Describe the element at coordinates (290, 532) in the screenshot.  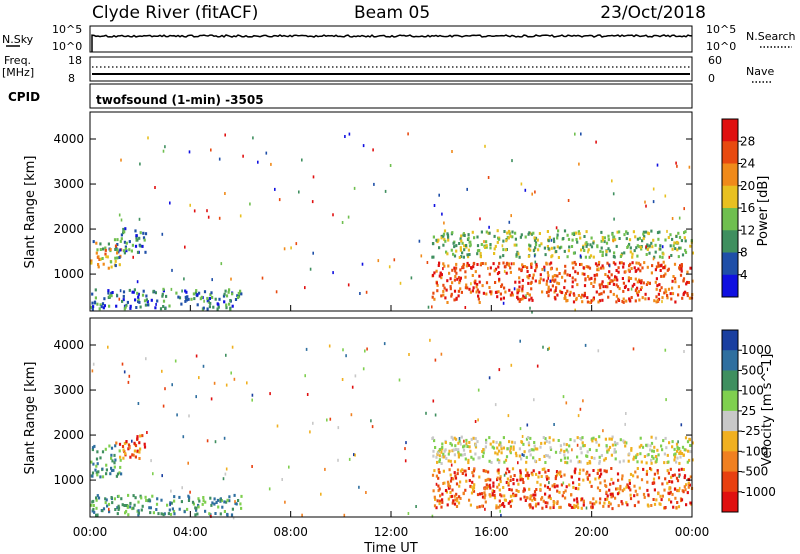
I see `x-tick-label: 08:00` at that location.